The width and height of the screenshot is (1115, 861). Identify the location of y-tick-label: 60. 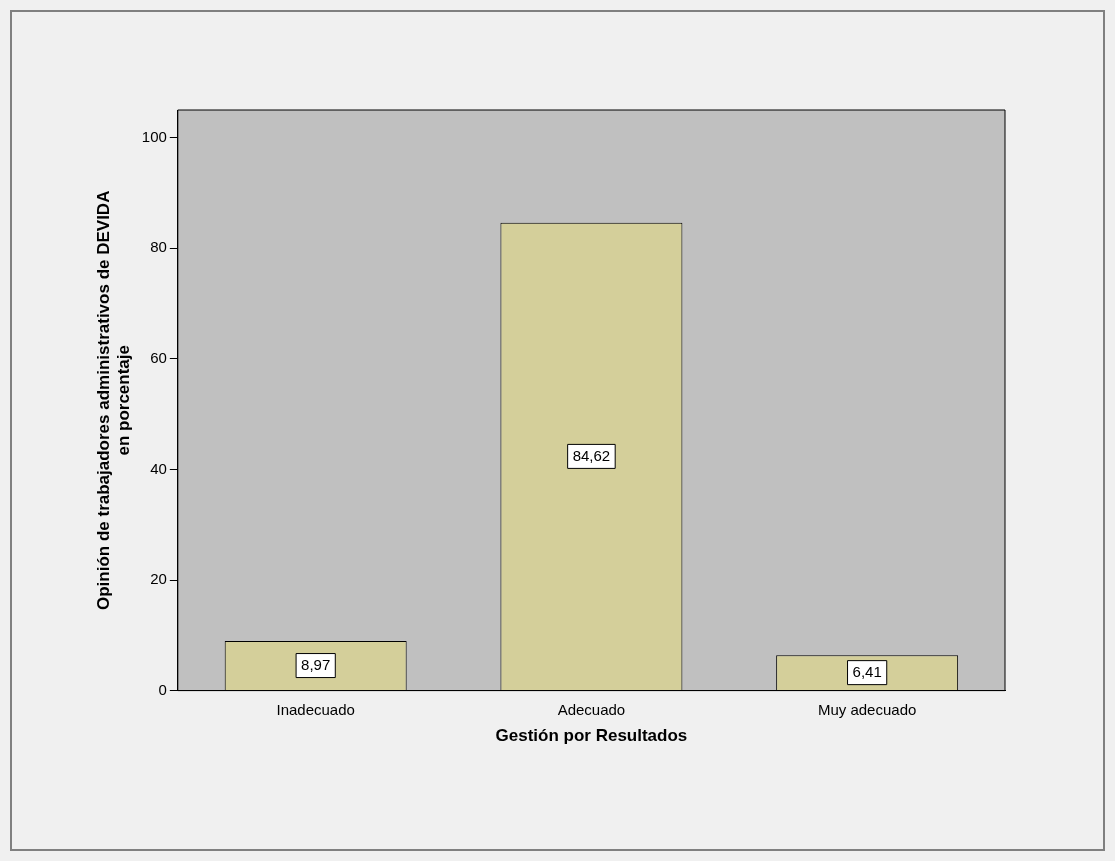
(158, 357).